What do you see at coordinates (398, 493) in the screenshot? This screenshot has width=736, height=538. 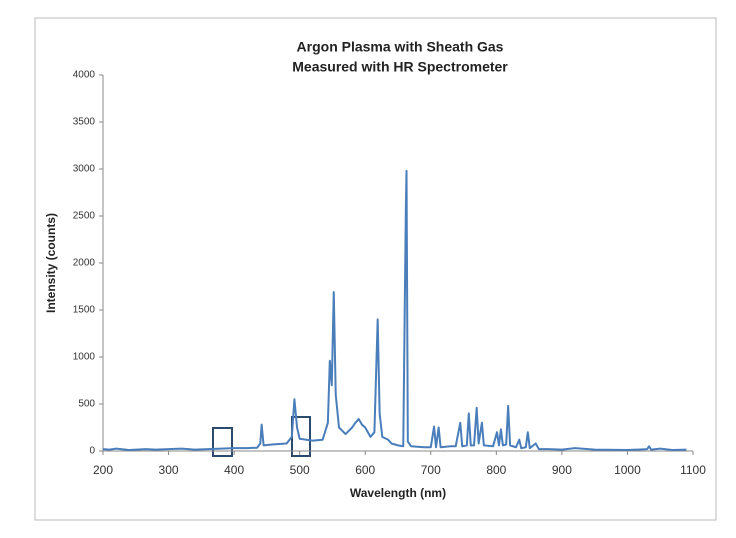 I see `x-axis-title: Wavelength (nm)` at bounding box center [398, 493].